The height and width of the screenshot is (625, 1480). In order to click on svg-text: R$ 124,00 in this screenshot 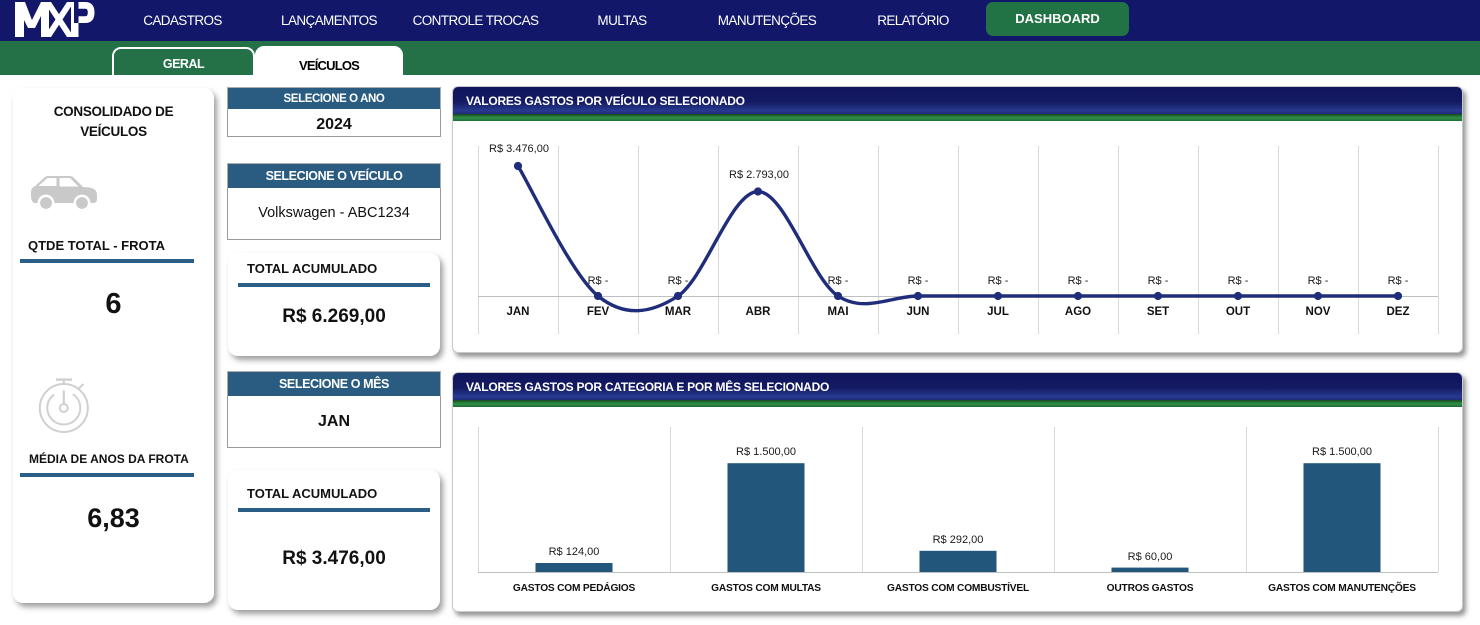, I will do `click(574, 552)`.